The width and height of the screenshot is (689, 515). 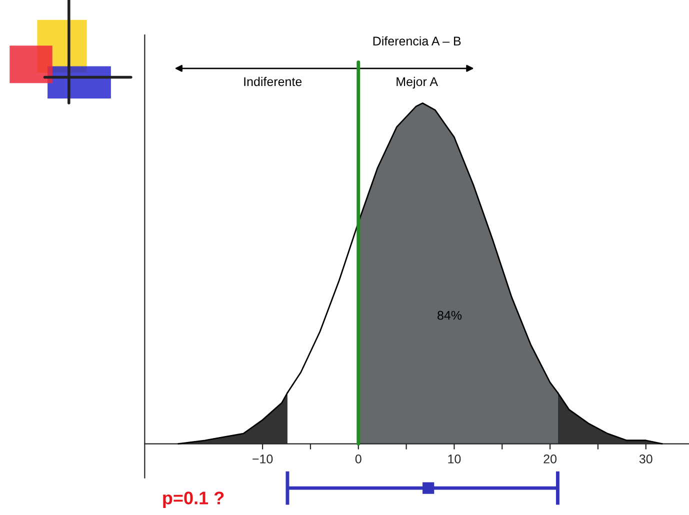 I want to click on annotation: 84%, so click(x=450, y=315).